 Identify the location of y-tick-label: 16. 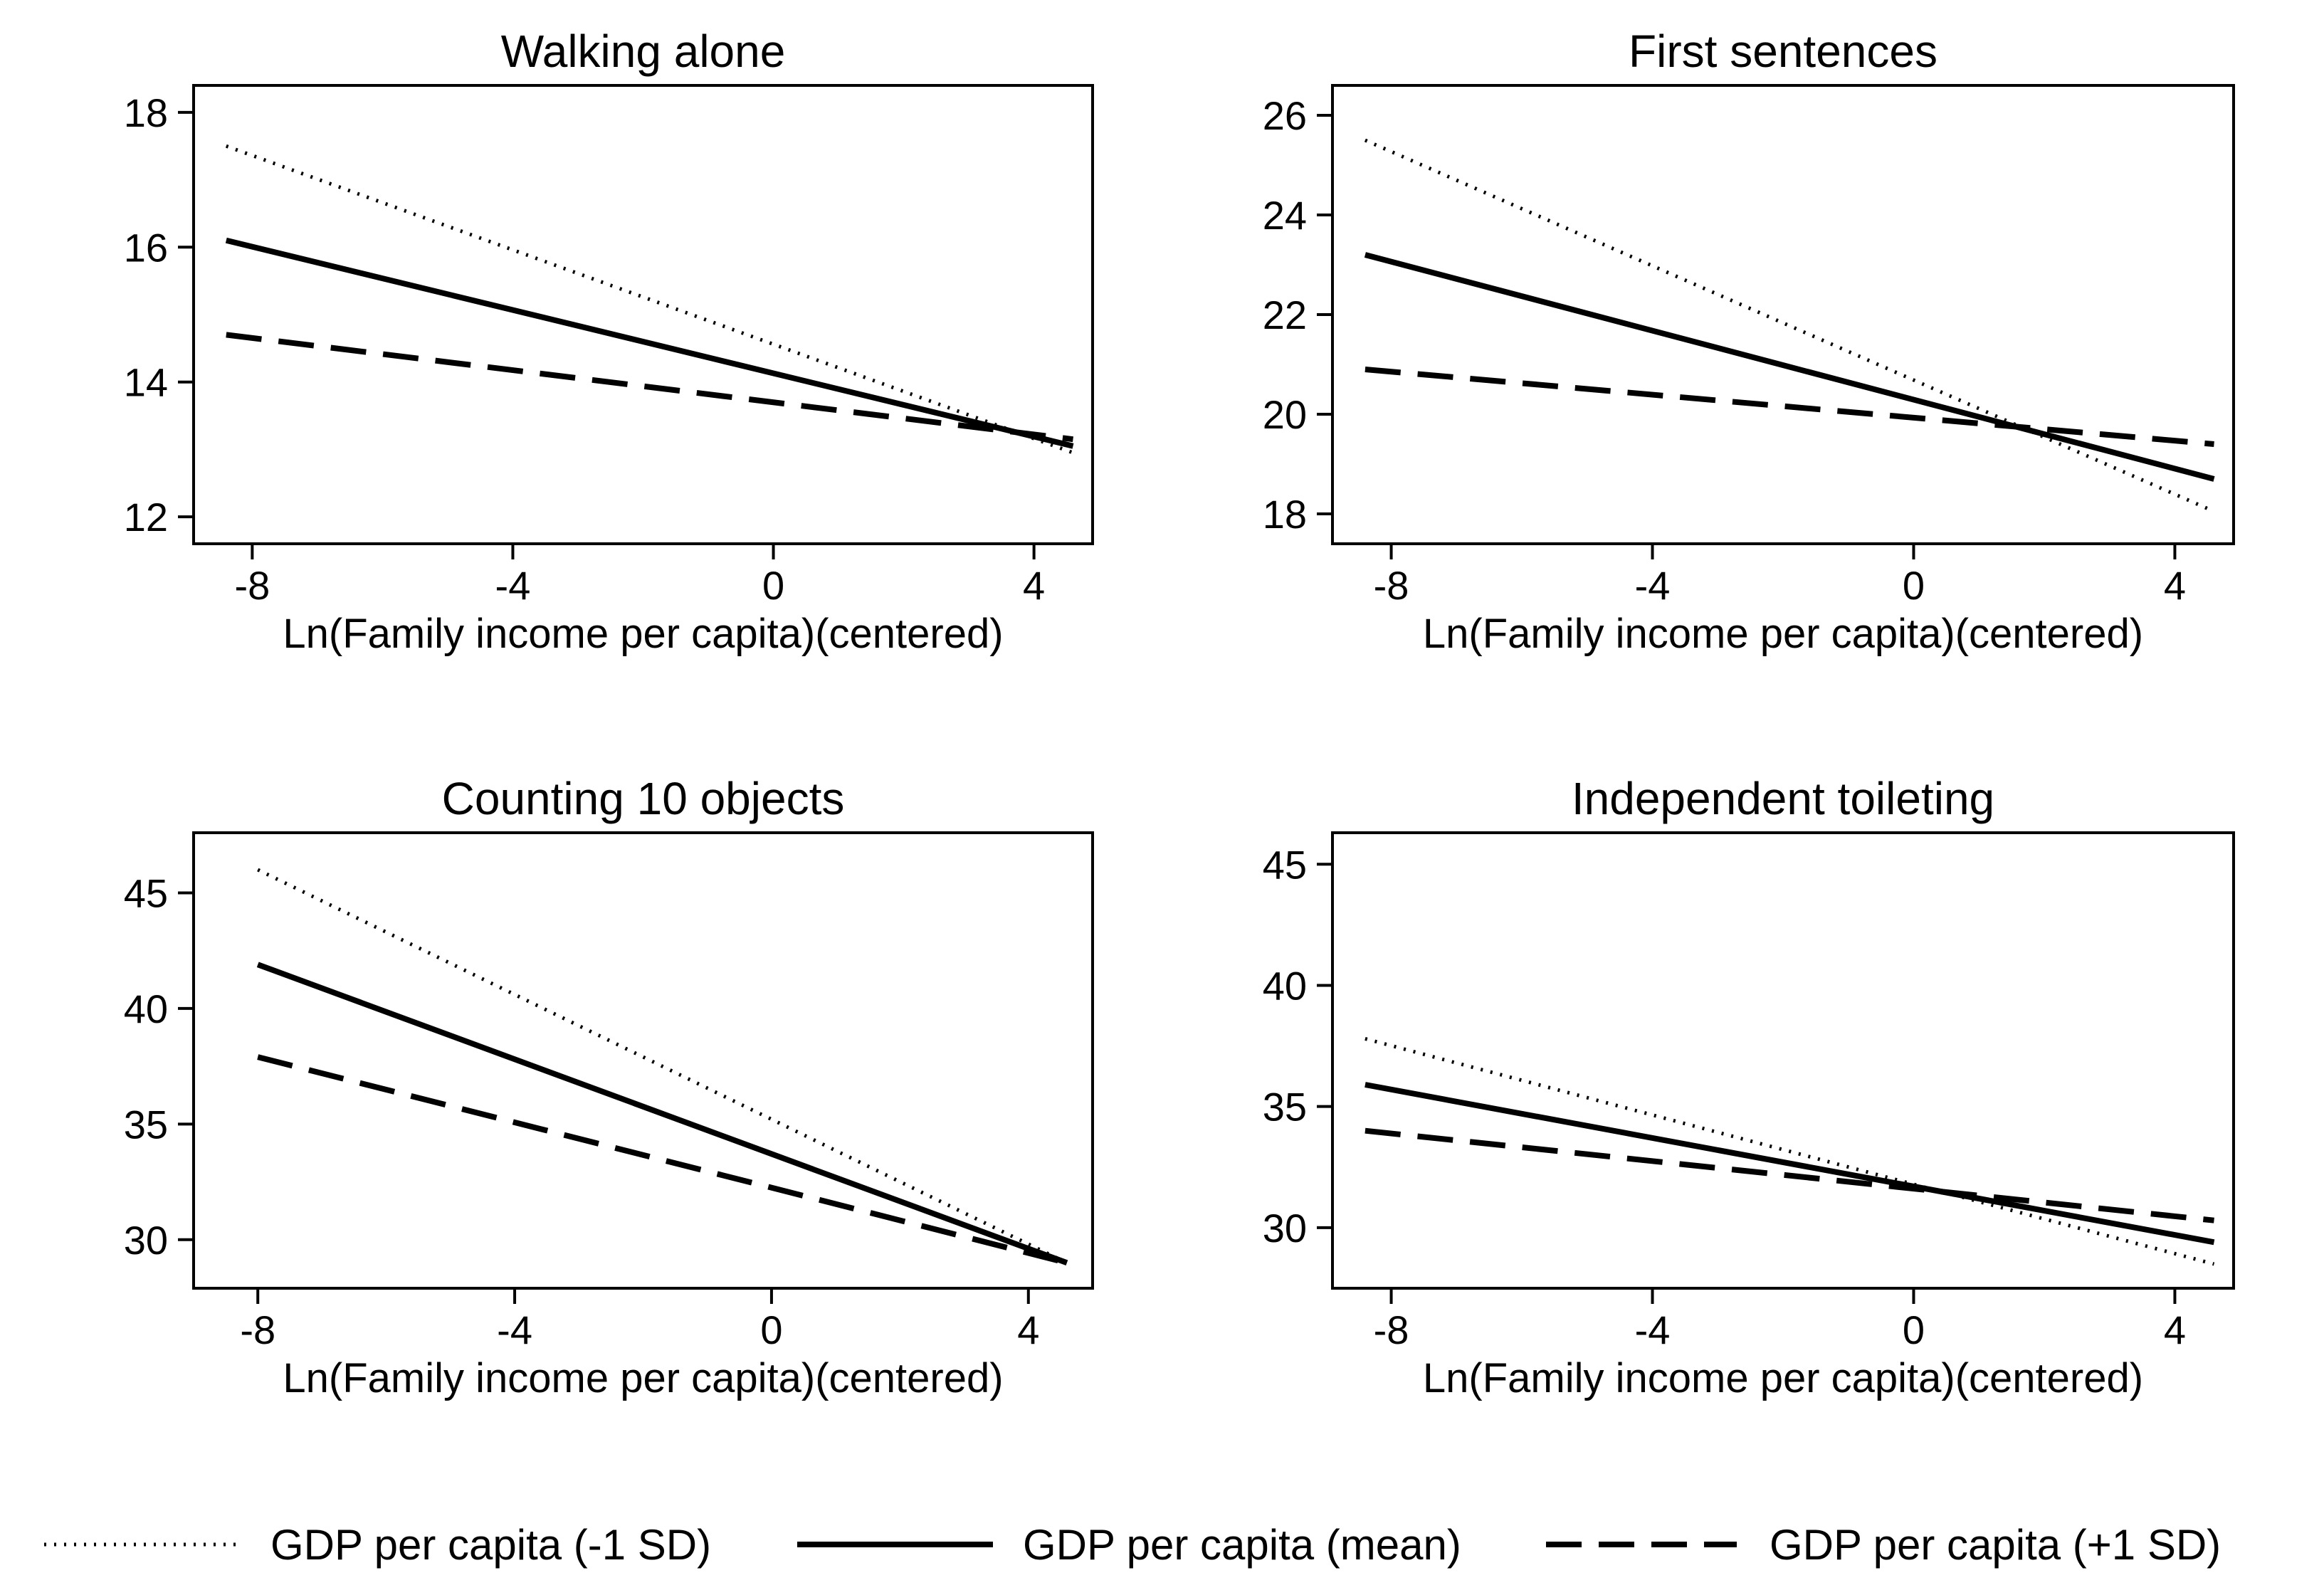
(146, 247).